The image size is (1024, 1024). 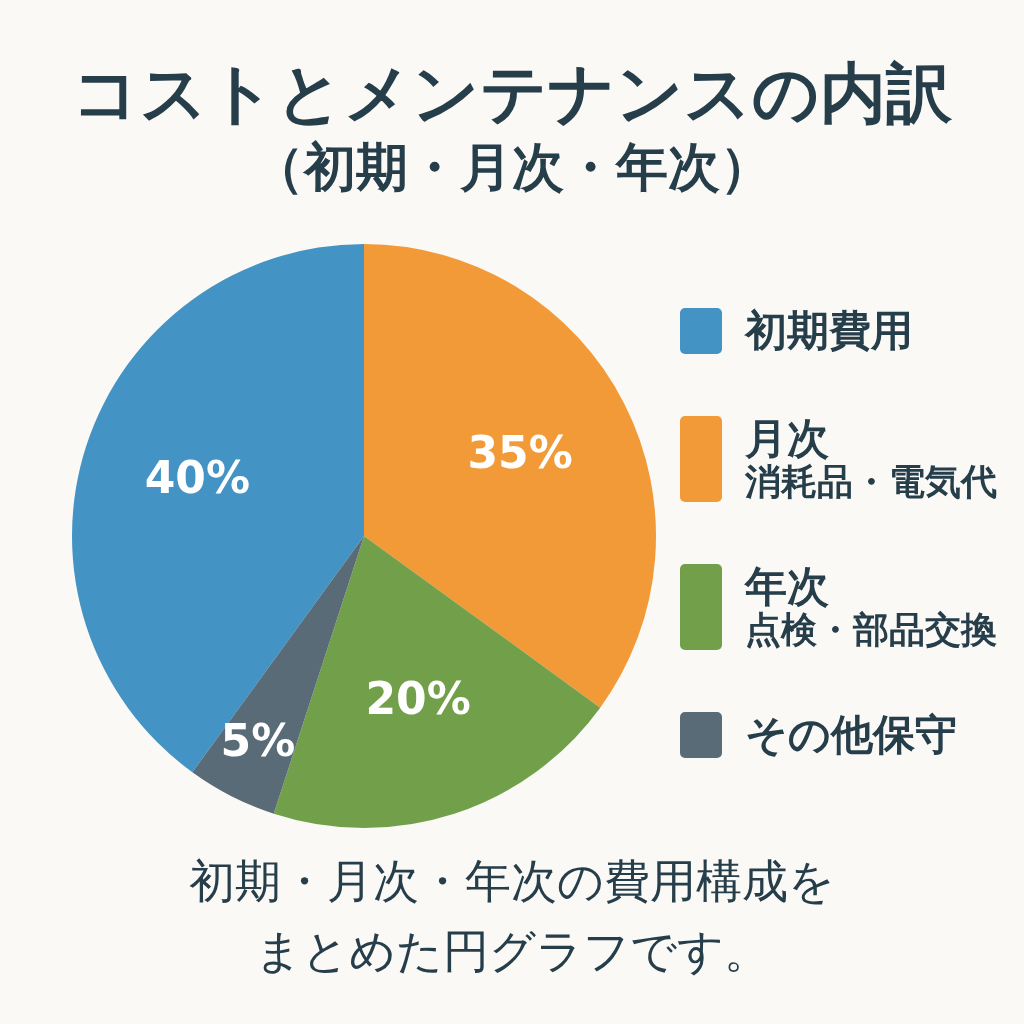 What do you see at coordinates (258, 740) in the screenshot?
I see `data-label: 5%` at bounding box center [258, 740].